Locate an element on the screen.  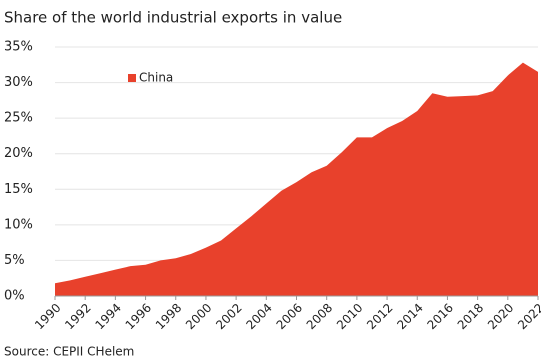
x-tick-label: 2012 is located at coordinates (379, 316).